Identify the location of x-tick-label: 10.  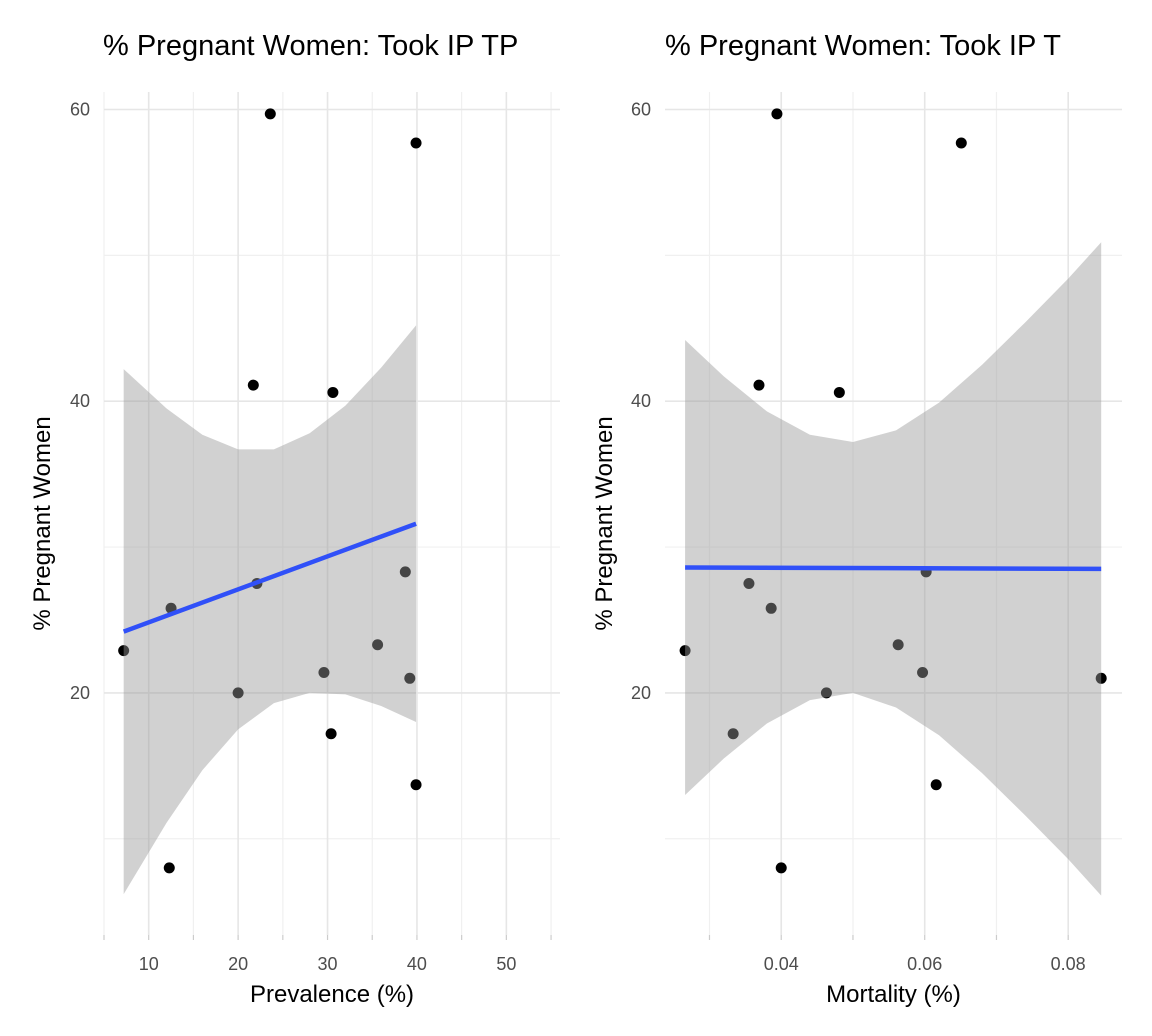
(149, 964).